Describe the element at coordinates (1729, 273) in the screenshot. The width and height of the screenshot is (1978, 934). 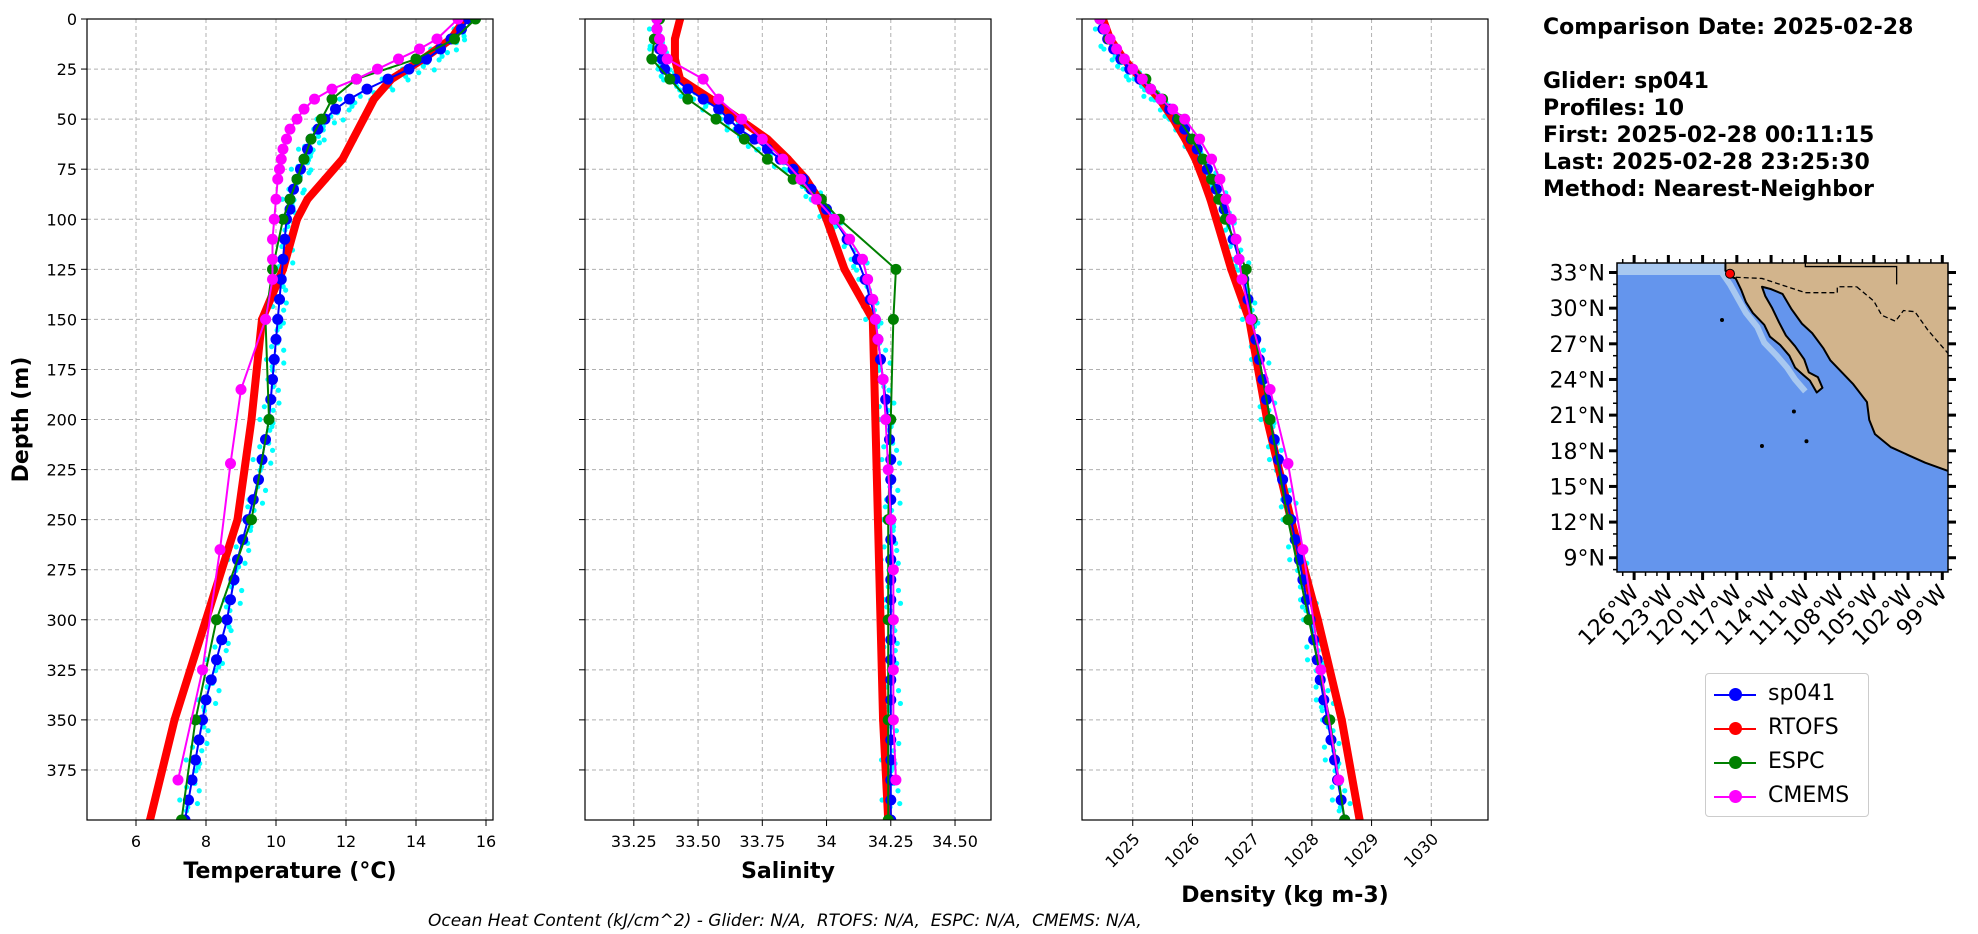
I see `glider-location-marker` at that location.